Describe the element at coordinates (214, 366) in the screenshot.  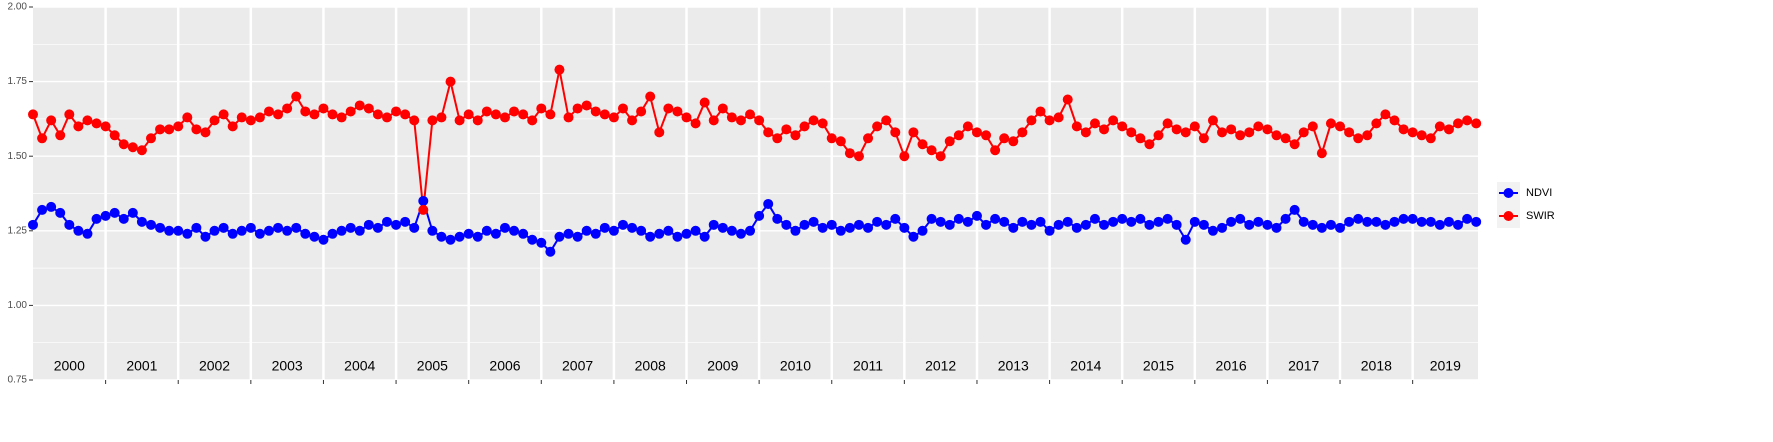
I see `x-tick-label: 2002` at that location.